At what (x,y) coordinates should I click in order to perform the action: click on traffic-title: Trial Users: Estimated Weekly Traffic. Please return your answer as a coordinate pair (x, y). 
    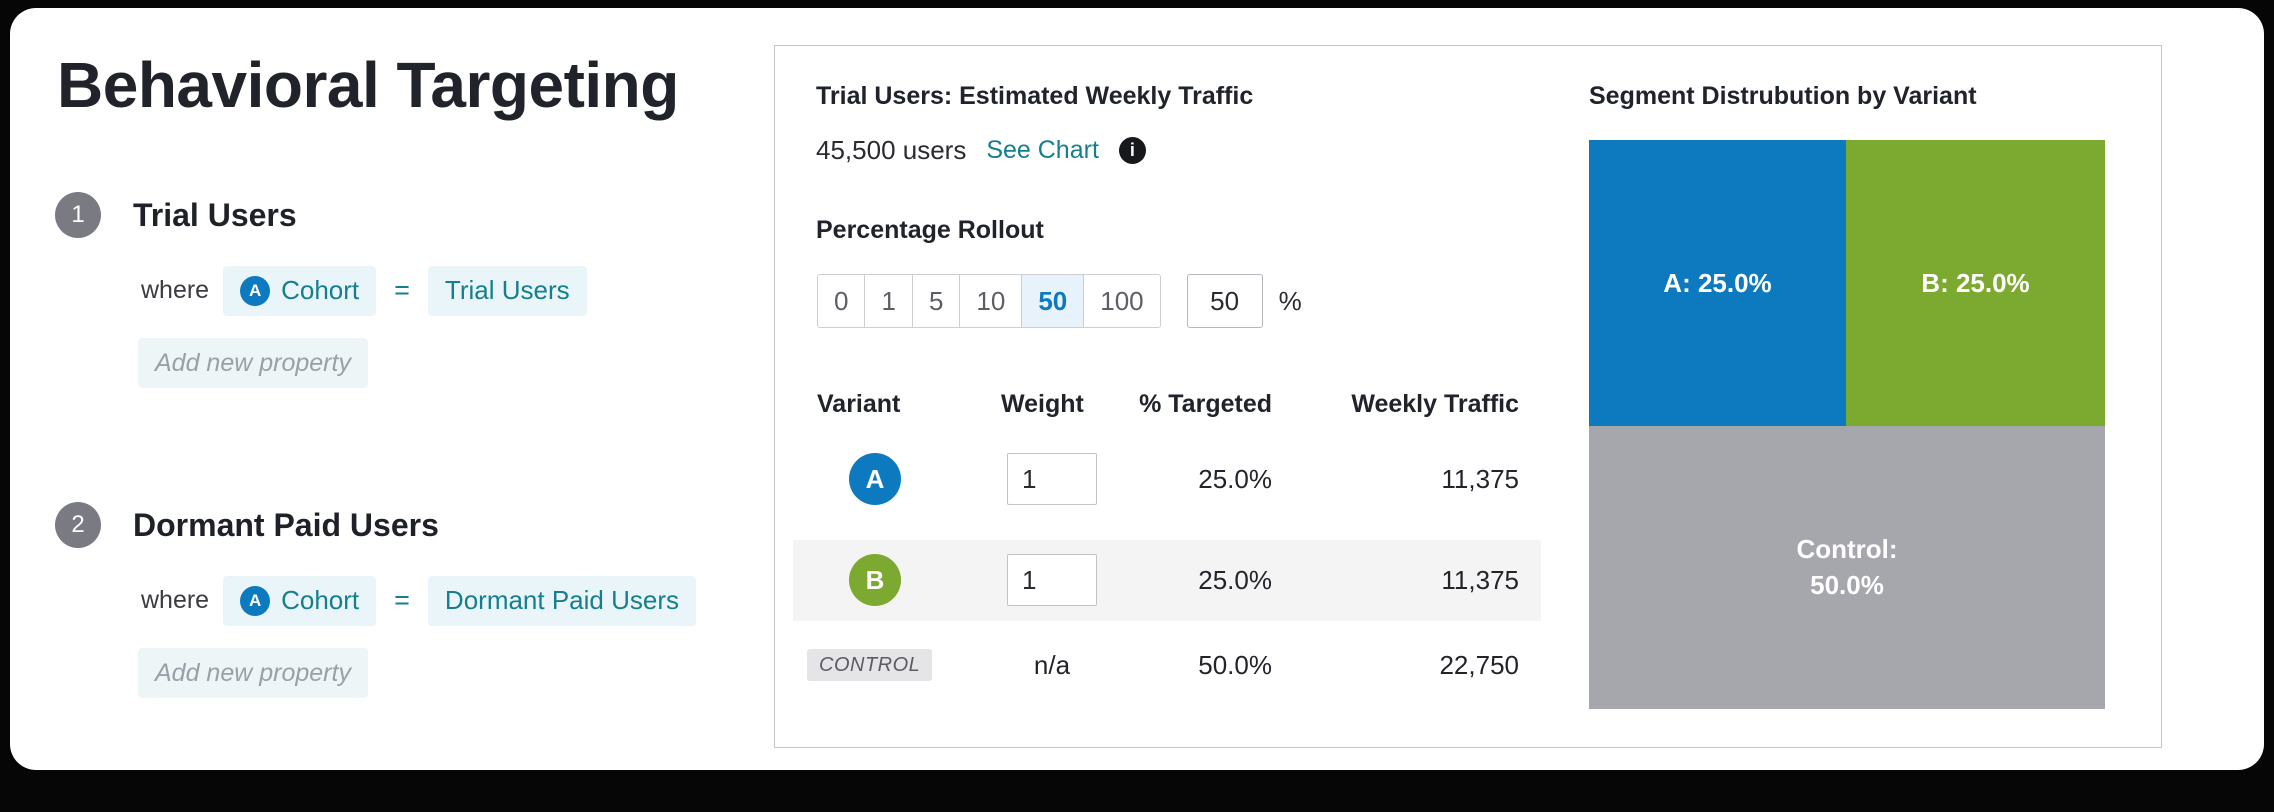
    Looking at the image, I should click on (1035, 96).